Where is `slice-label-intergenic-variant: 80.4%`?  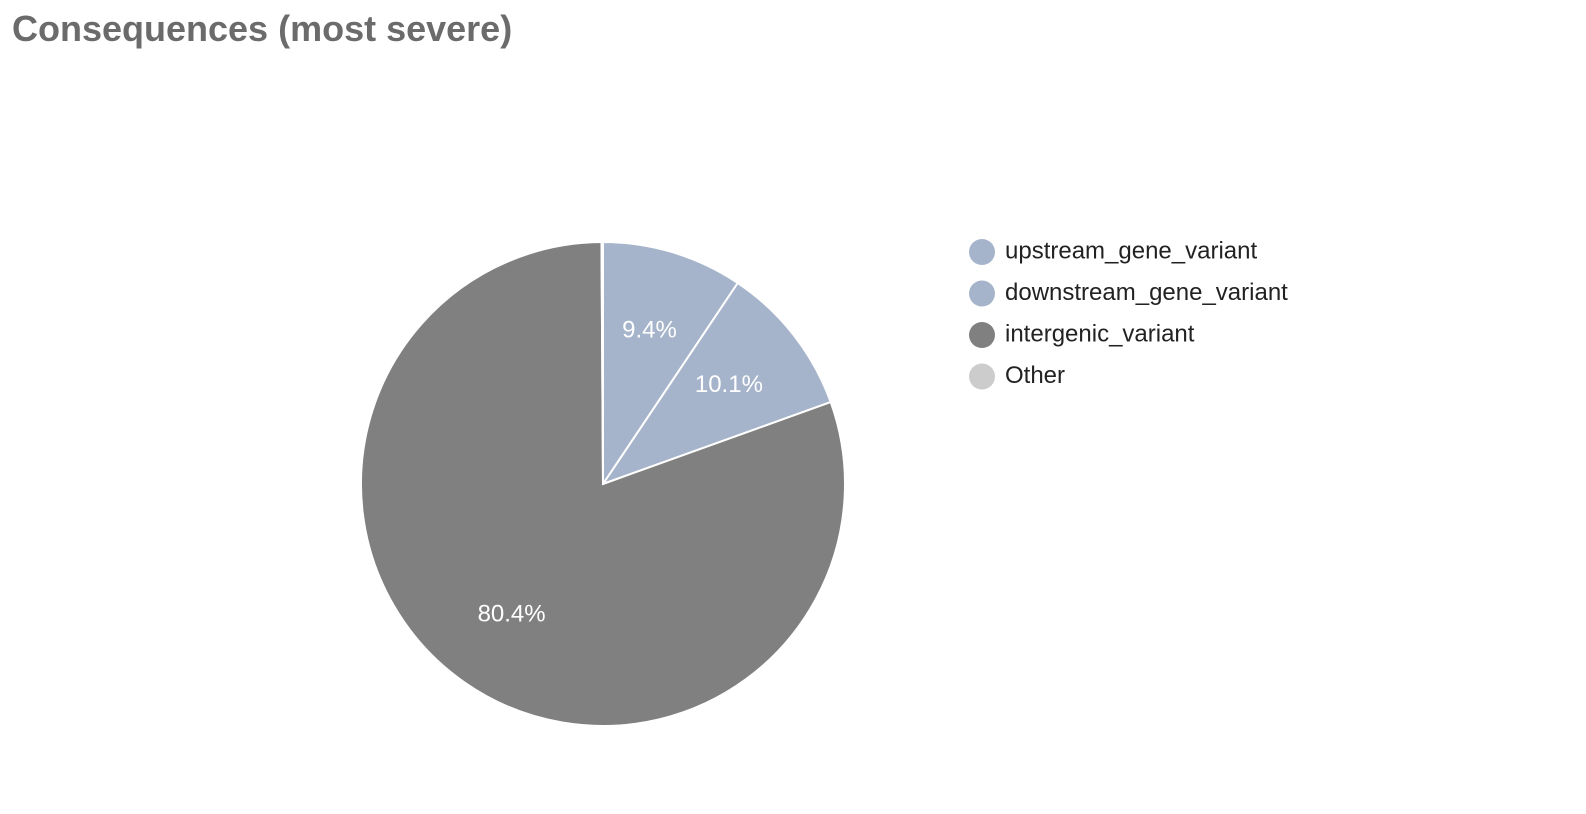
slice-label-intergenic-variant: 80.4% is located at coordinates (512, 613).